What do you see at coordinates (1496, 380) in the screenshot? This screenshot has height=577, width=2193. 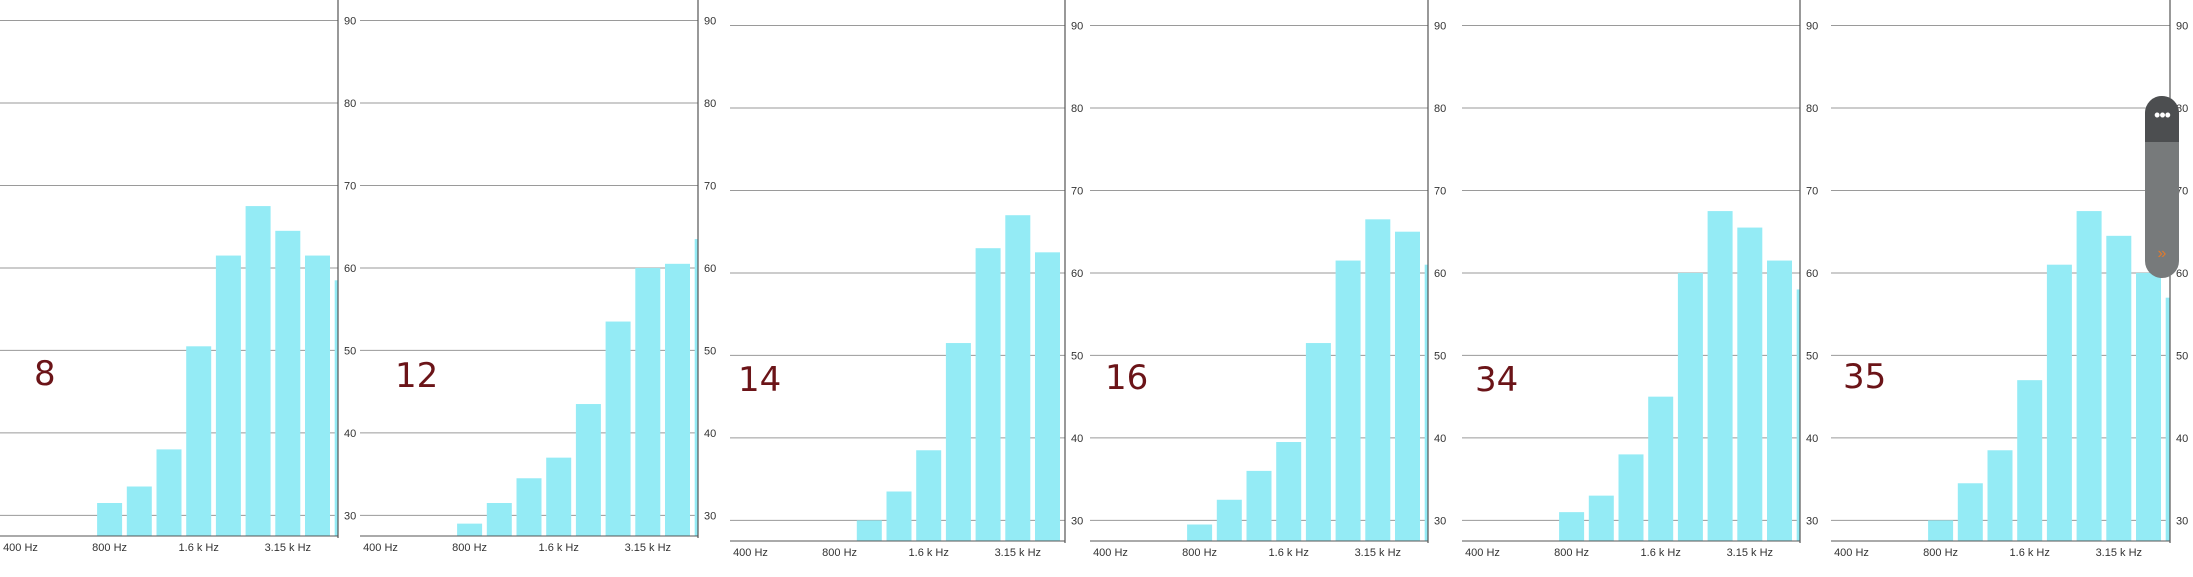 I see `panel-number-label: 34` at bounding box center [1496, 380].